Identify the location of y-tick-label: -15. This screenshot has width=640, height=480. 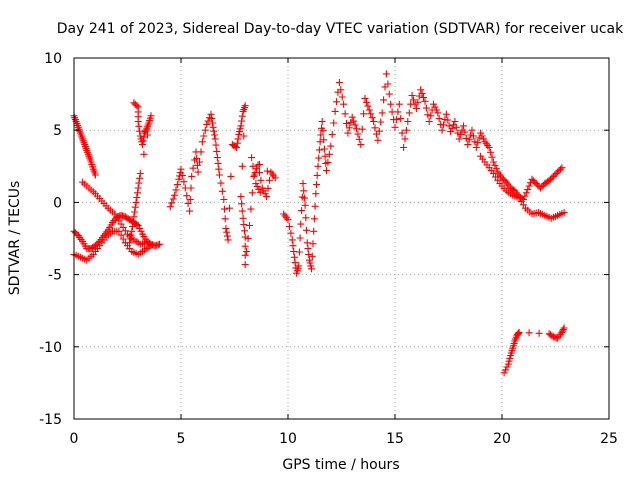
(50, 420).